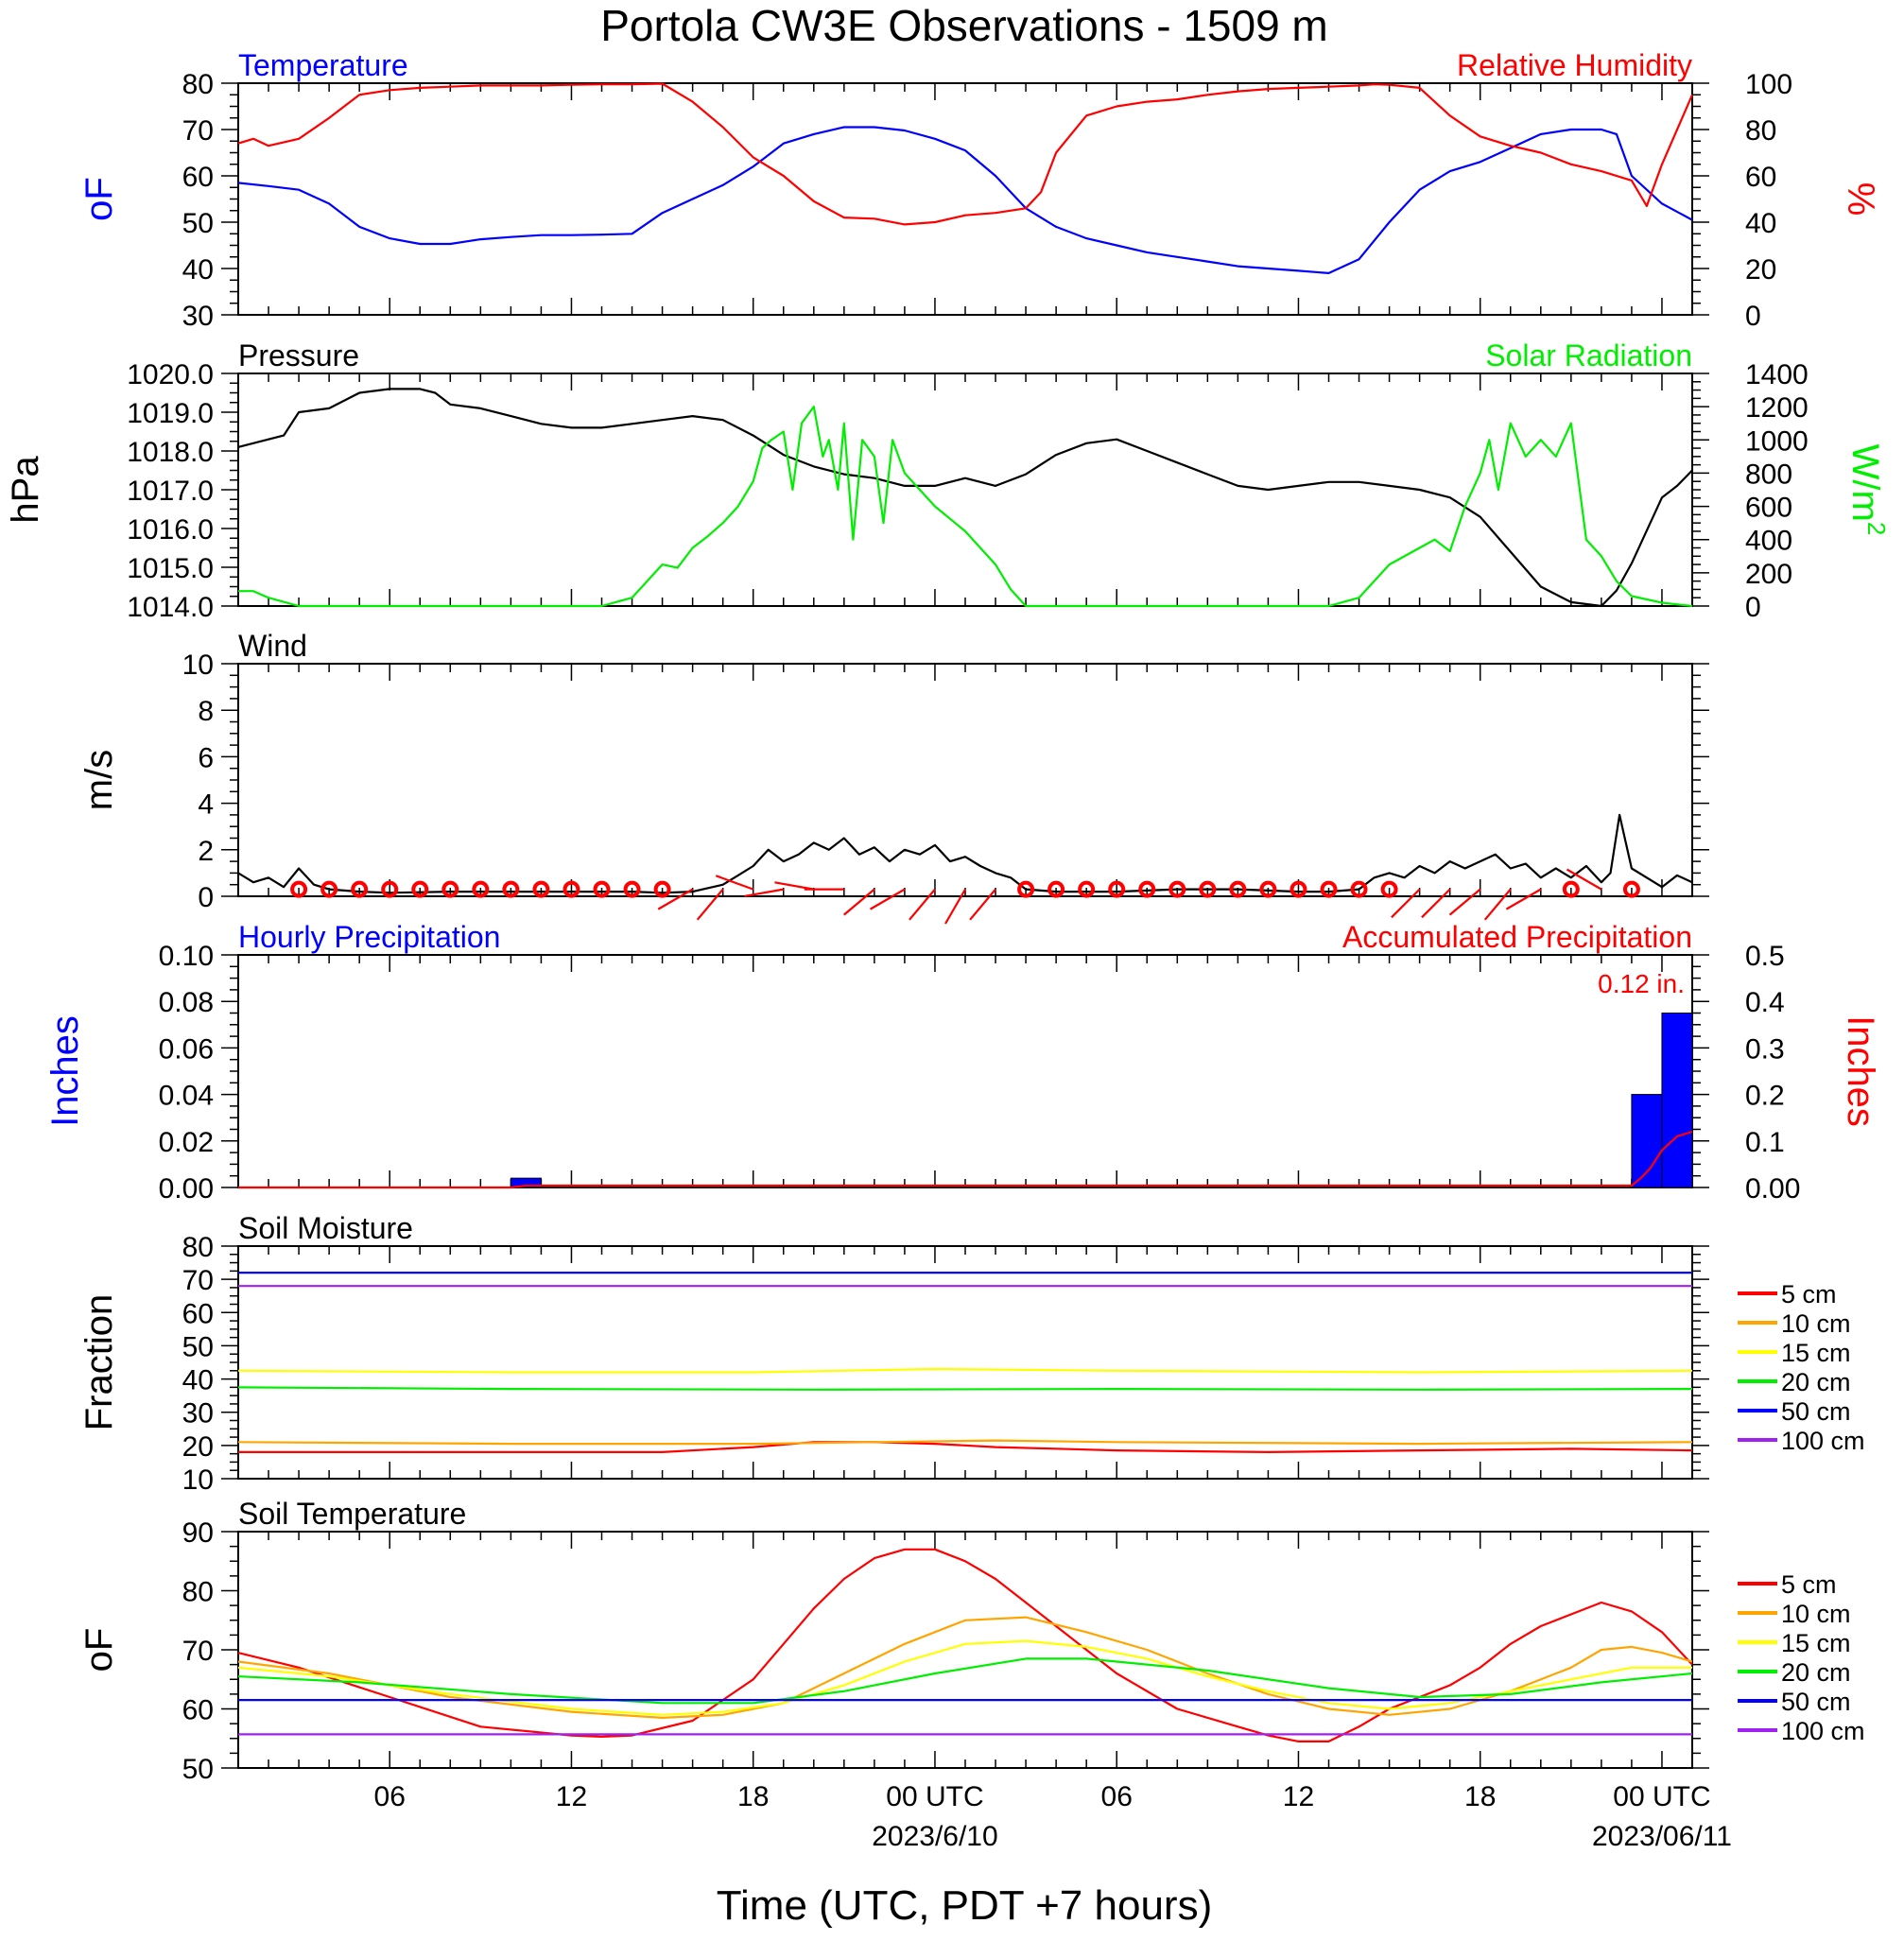 Image resolution: width=1904 pixels, height=1941 pixels. I want to click on y-tick-label-left: 80, so click(198, 1593).